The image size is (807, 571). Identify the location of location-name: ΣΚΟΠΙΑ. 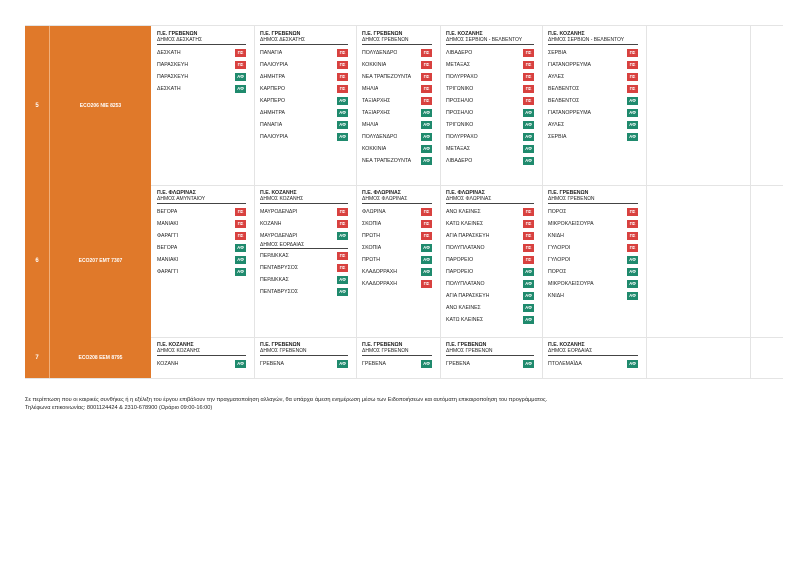
(372, 224).